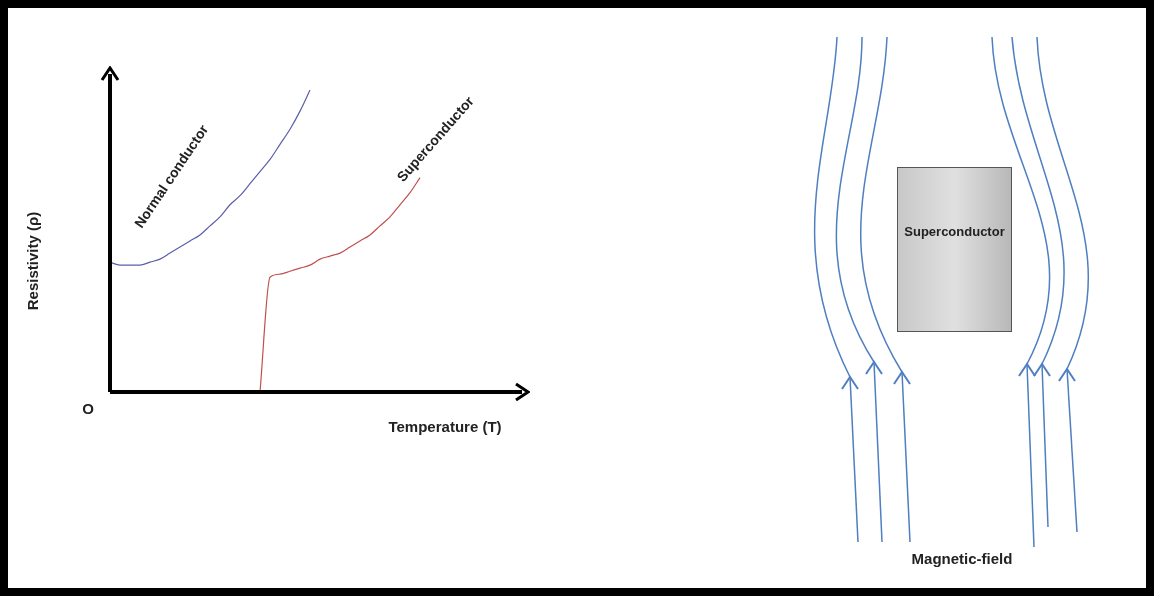 The height and width of the screenshot is (596, 1154). I want to click on text: Superconductor, so click(954, 231).